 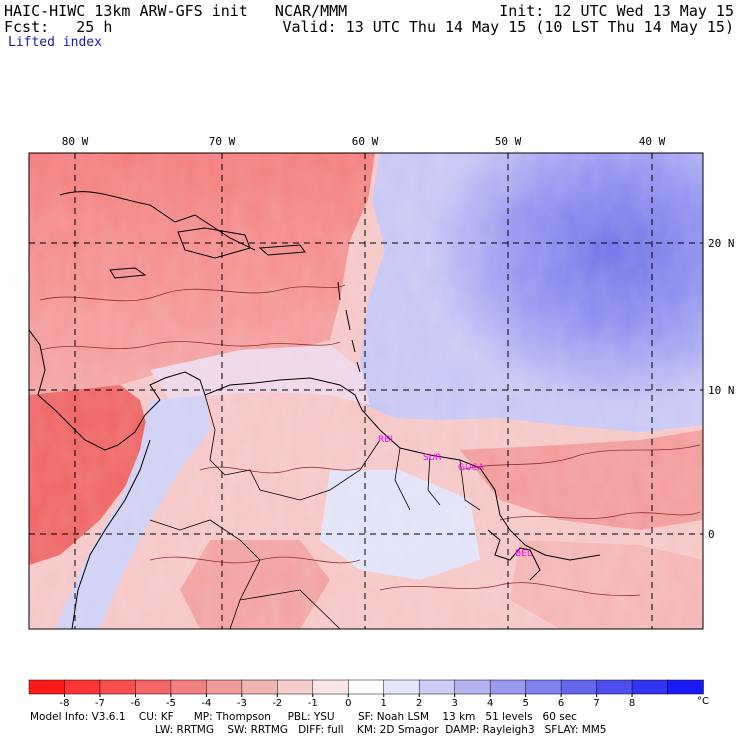 I want to click on station-bel: BEL, so click(x=523, y=554).